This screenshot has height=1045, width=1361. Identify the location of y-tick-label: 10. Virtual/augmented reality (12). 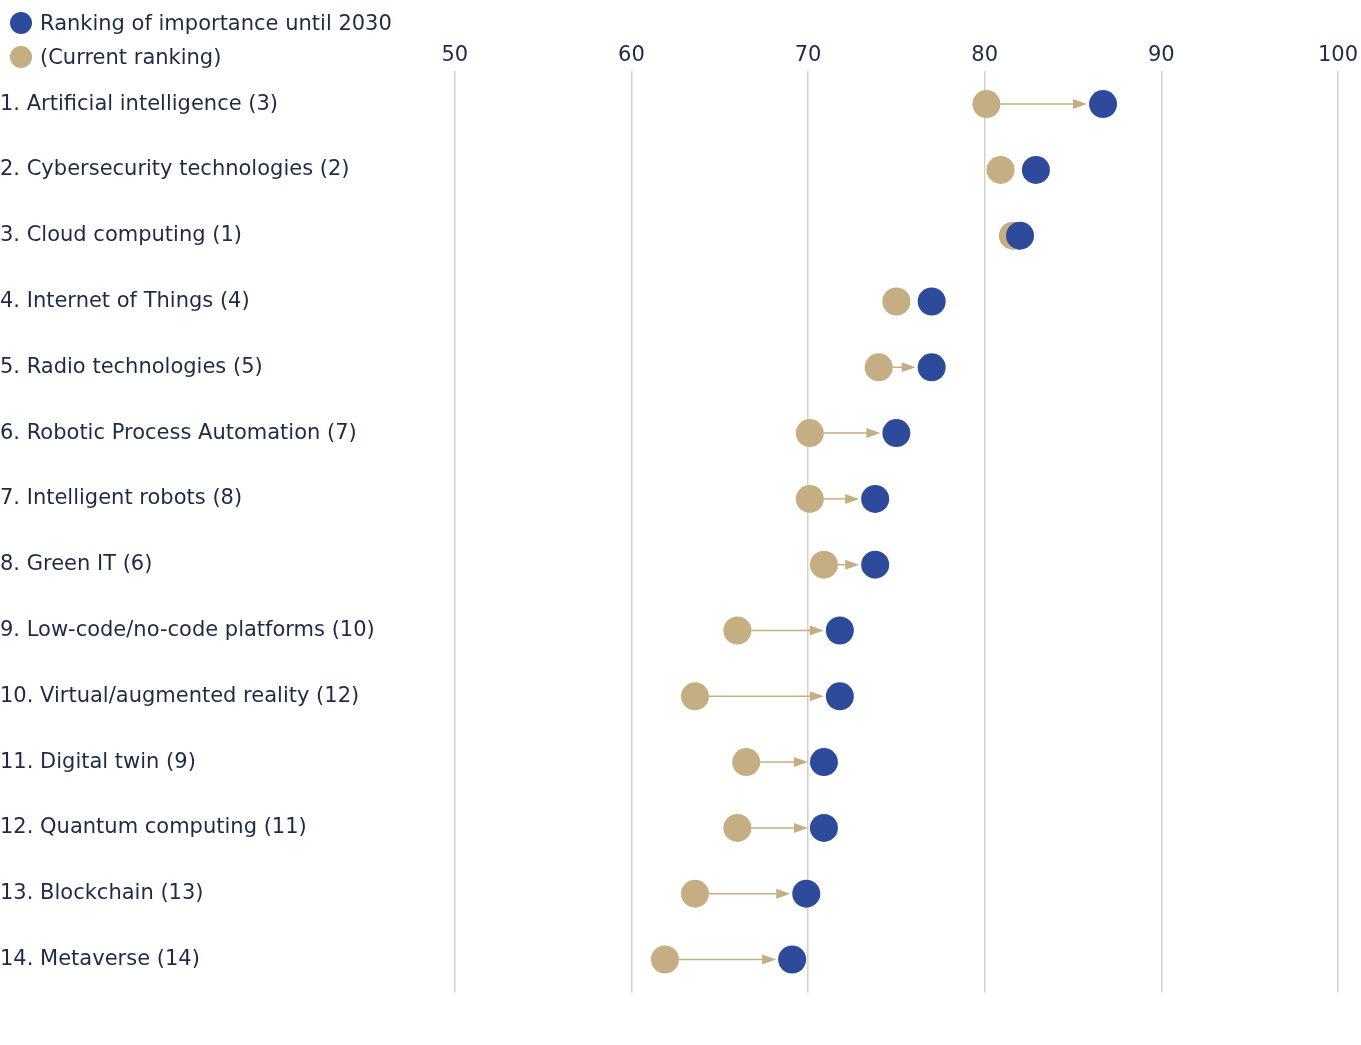
(180, 694).